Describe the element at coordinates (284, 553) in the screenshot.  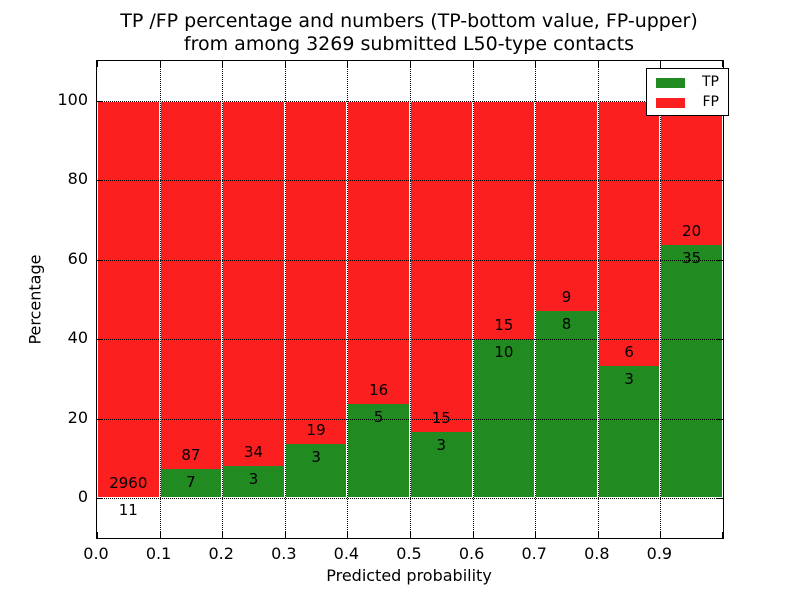
I see `x-tick-label: 0.3` at that location.